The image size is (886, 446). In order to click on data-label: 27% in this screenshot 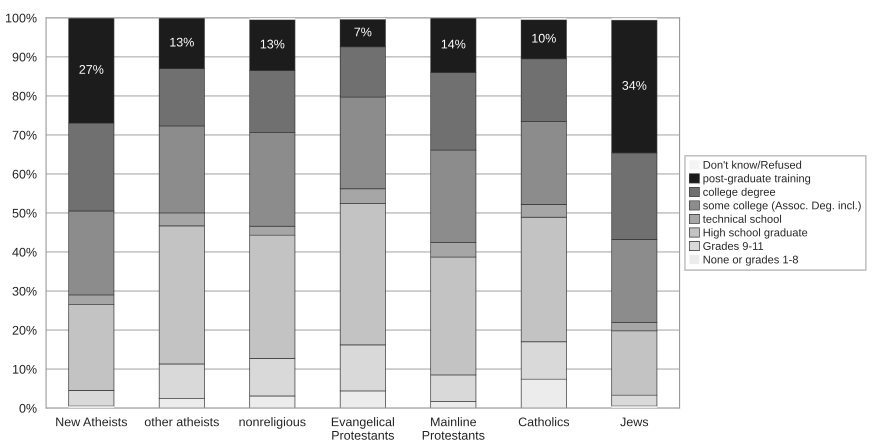, I will do `click(91, 69)`.